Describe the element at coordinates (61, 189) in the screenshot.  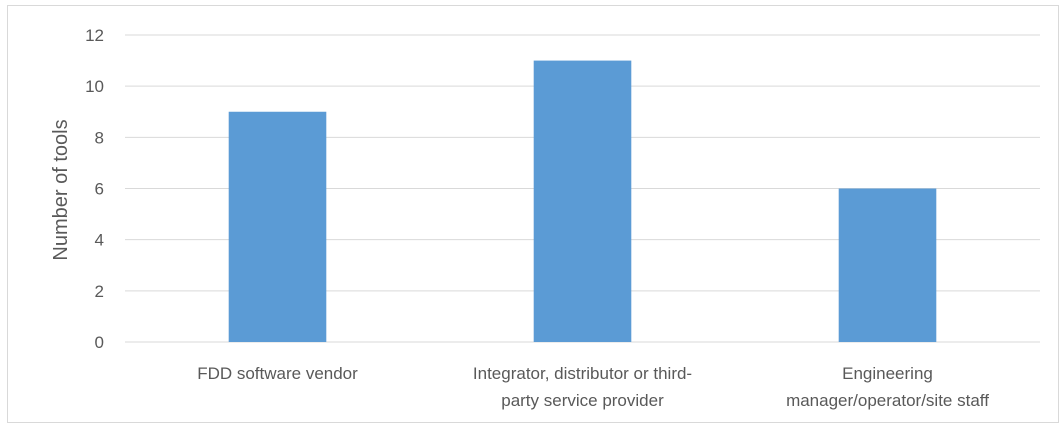
I see `y-axis-title: Number of tools` at that location.